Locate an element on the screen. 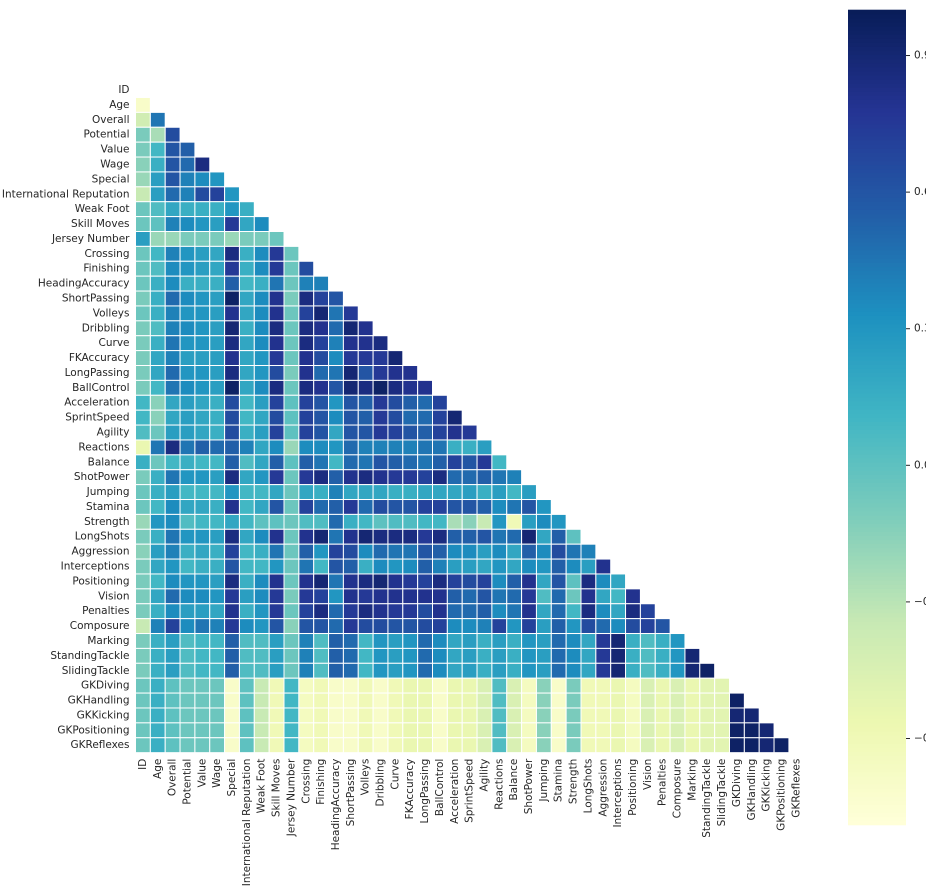 The width and height of the screenshot is (926, 889). x-tick-label: ID is located at coordinates (143, 764).